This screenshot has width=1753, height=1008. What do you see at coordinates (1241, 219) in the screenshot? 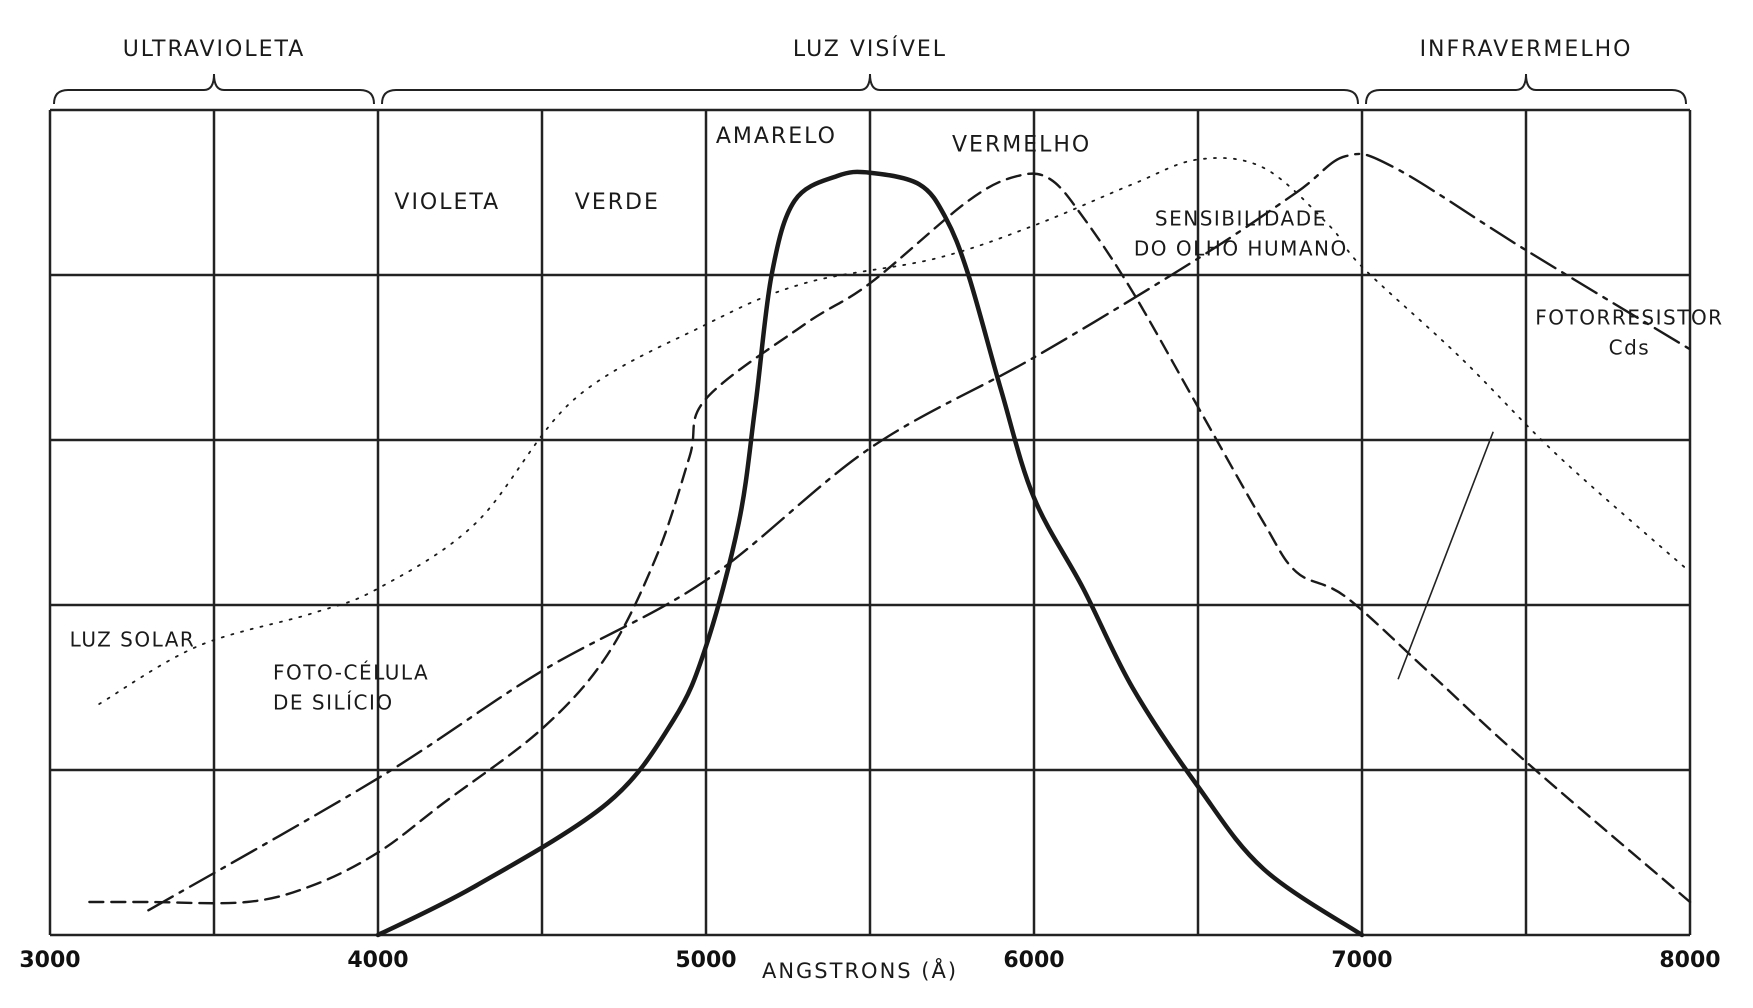
I see `annotation-line: SENSIBILIDADE` at bounding box center [1241, 219].